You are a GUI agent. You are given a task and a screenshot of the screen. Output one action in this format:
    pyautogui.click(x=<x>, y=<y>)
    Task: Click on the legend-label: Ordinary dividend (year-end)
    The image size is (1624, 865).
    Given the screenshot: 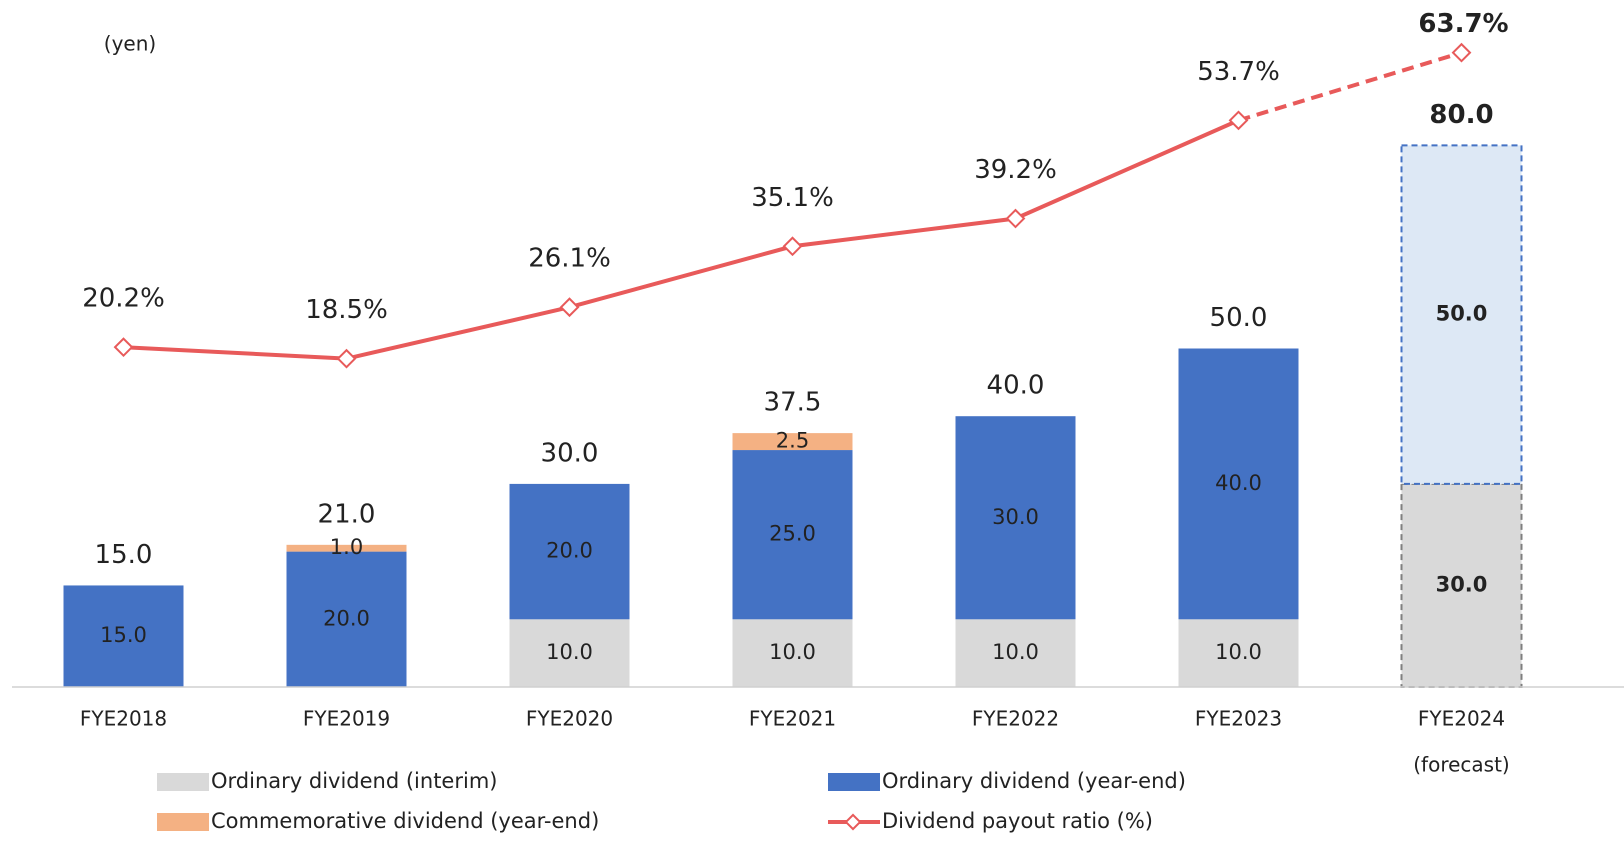 What is the action you would take?
    pyautogui.click(x=1034, y=781)
    